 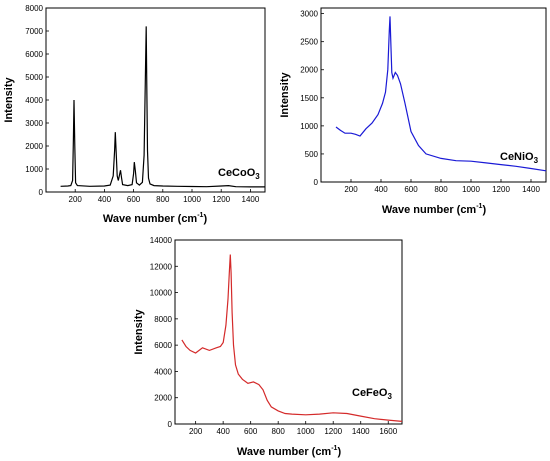 I want to click on y-tick-label: 10000, so click(x=161, y=293).